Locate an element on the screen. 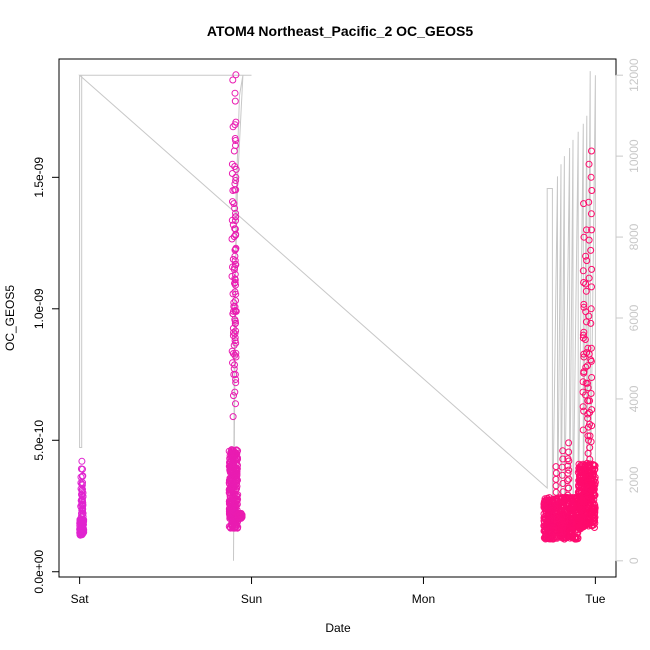 This screenshot has width=650, height=650. y-axis-label: OC_GEOS5 is located at coordinates (10, 318).